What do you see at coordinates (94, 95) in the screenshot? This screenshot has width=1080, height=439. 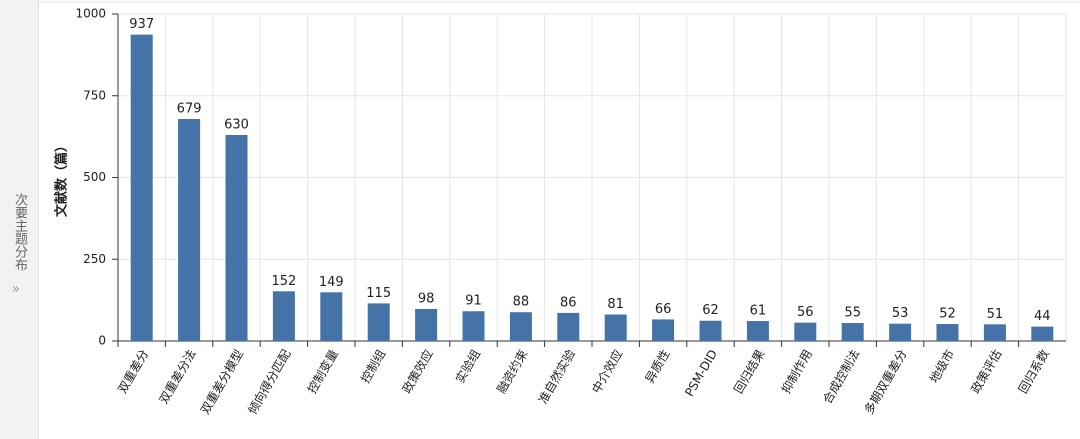 I see `y-tick-label: 750` at bounding box center [94, 95].